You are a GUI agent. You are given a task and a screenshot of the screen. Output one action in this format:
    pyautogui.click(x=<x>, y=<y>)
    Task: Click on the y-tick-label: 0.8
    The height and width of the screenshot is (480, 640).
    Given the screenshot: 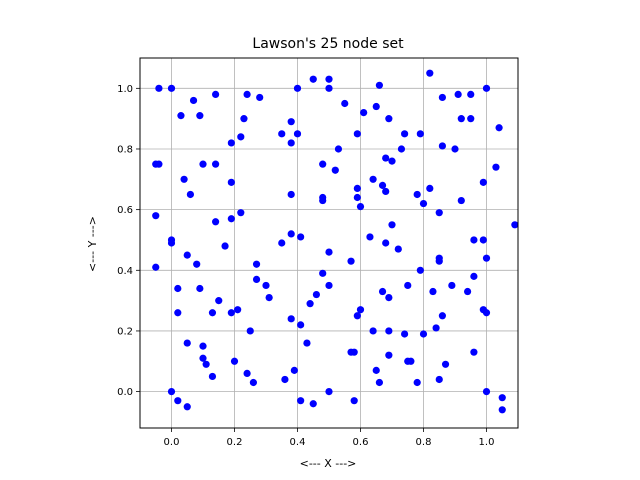 What is the action you would take?
    pyautogui.click(x=125, y=149)
    